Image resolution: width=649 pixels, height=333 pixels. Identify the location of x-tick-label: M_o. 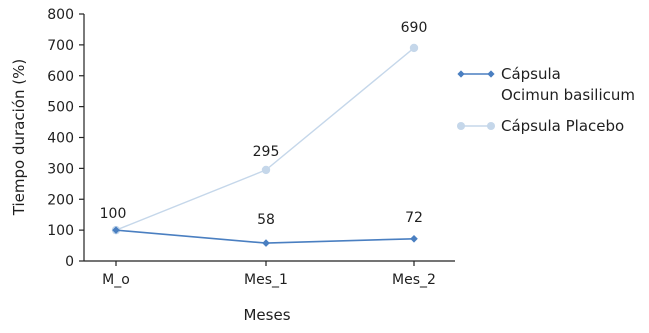
(116, 280).